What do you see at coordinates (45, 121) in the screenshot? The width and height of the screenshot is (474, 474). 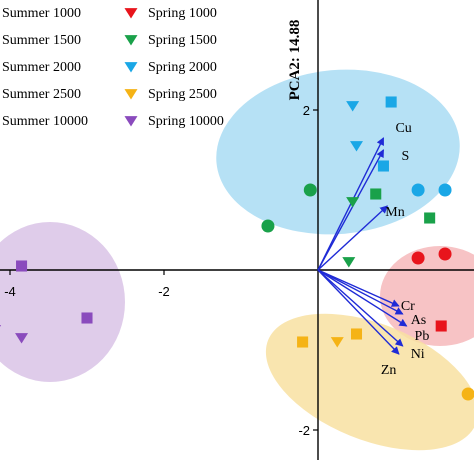 I see `legend-label: Summer 10000` at bounding box center [45, 121].